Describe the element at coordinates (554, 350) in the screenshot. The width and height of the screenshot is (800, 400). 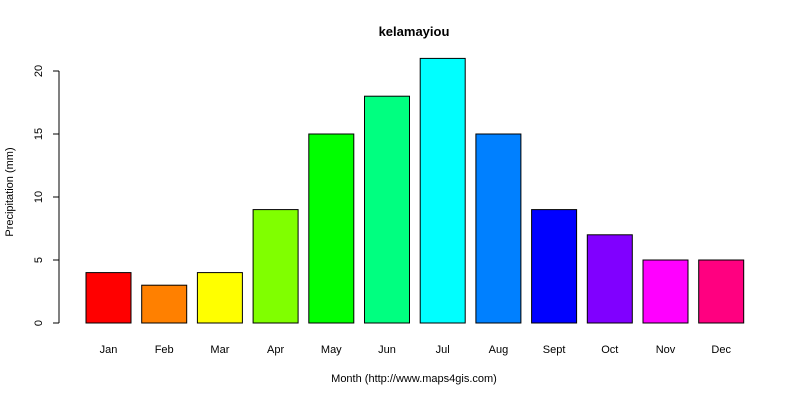
I see `x-tick-label: Sept` at that location.